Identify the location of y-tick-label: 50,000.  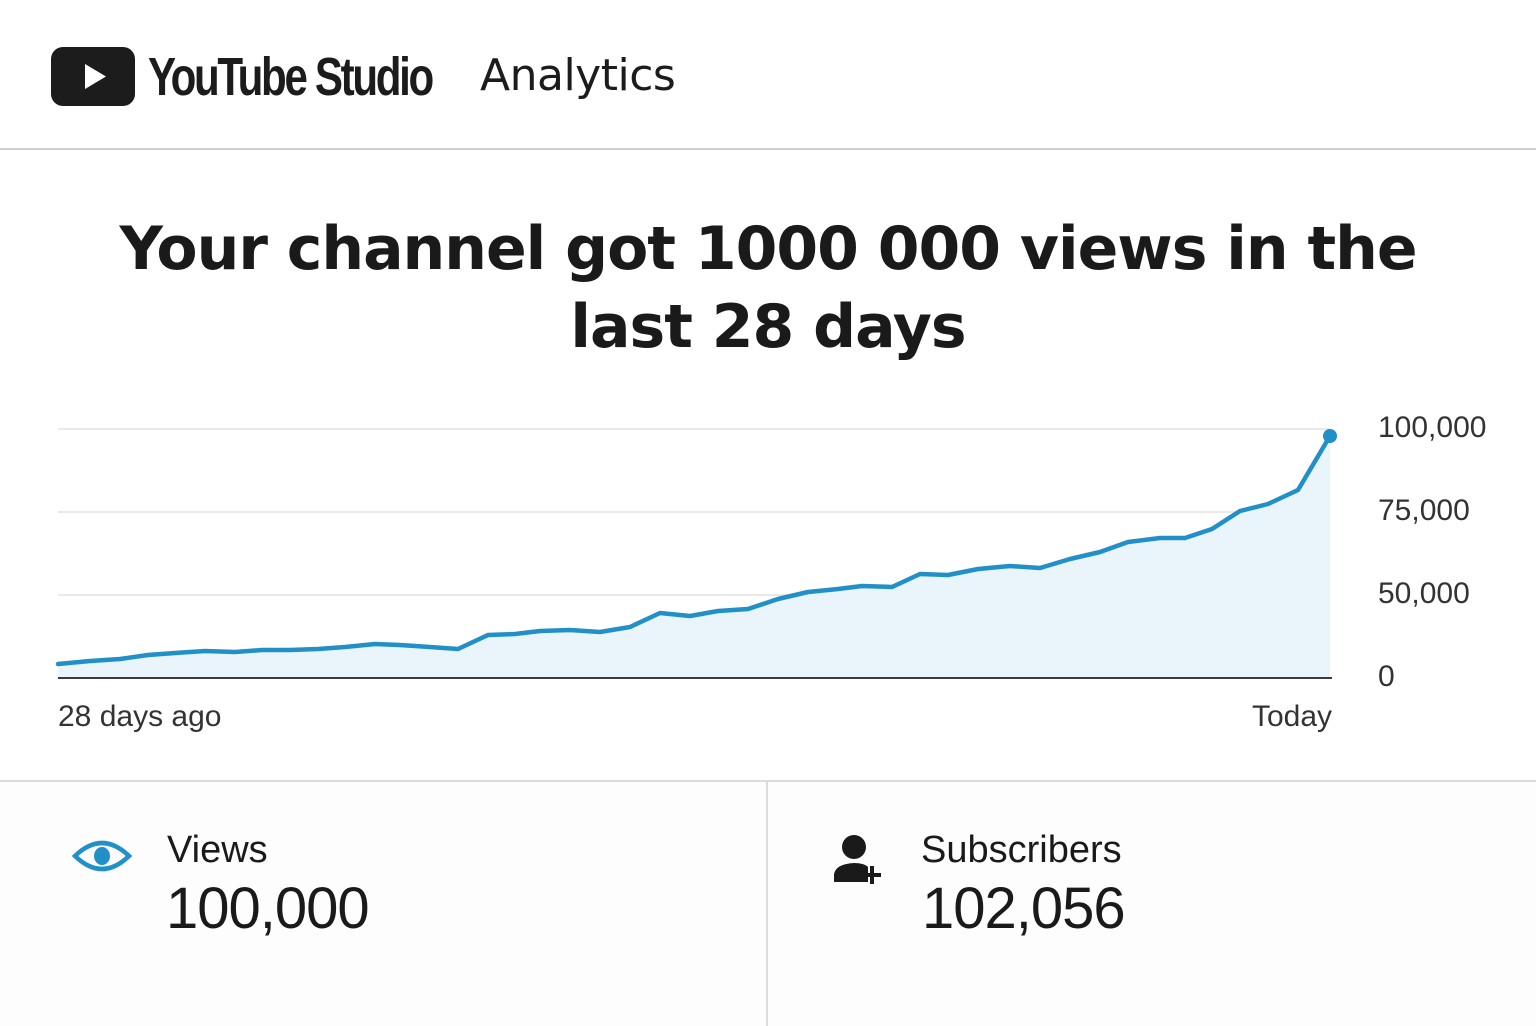
(1424, 593).